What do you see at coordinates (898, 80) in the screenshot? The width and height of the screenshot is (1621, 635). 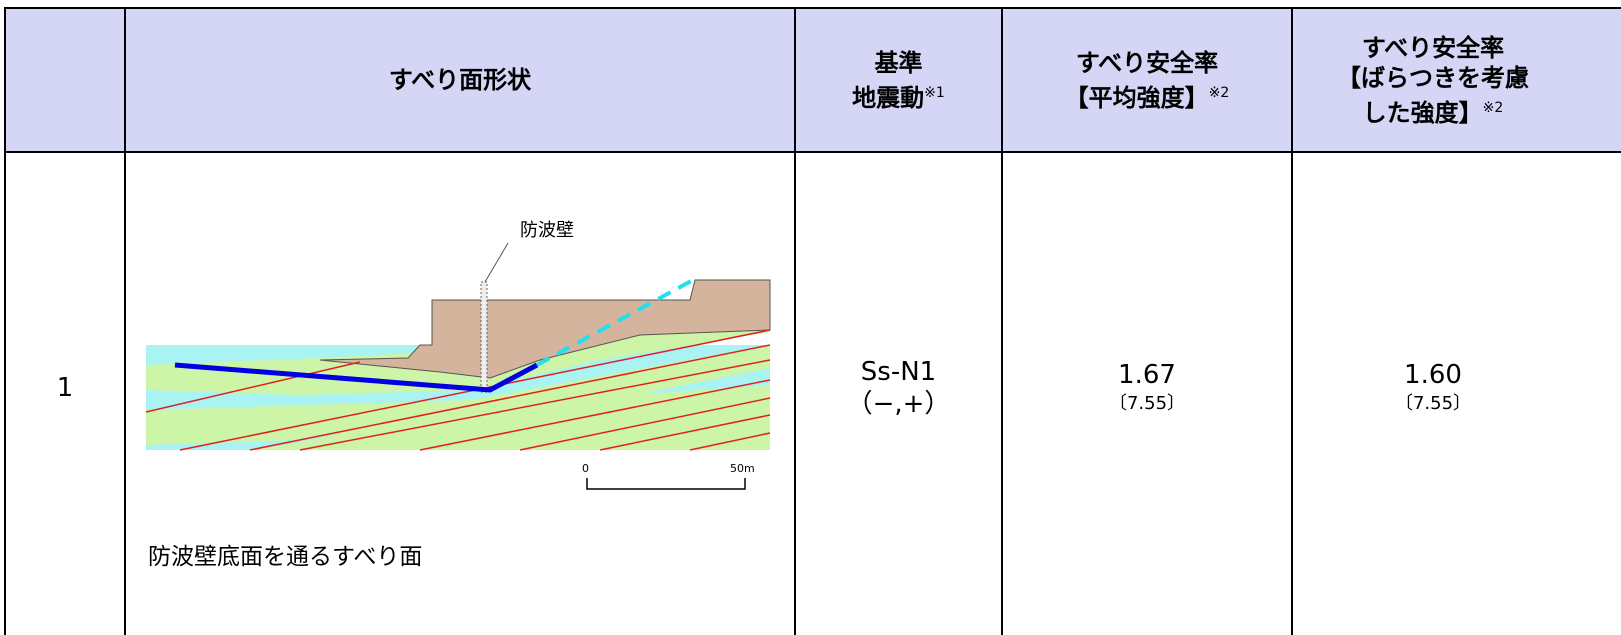 I see `header-cell: 基準 地震動※1` at bounding box center [898, 80].